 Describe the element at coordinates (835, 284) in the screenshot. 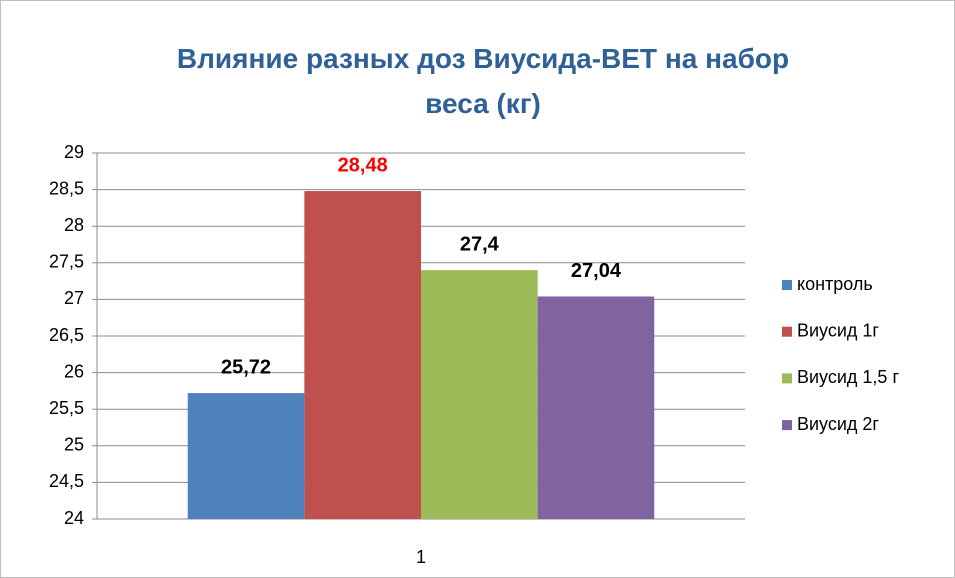

I see `legend-label: контроль` at that location.